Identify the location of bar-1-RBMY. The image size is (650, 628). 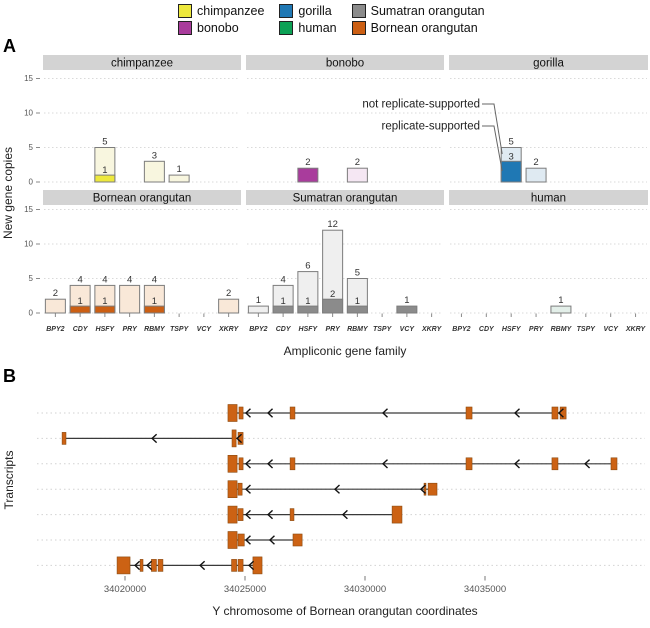
(357, 175).